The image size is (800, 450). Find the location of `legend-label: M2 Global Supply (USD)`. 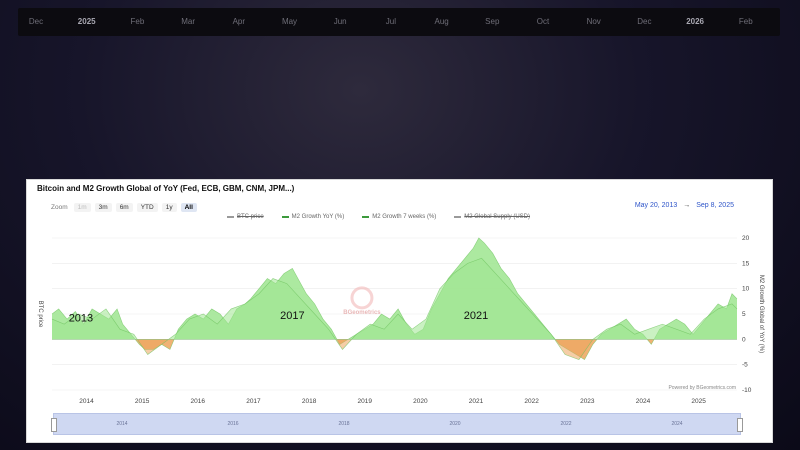

legend-label: M2 Global Supply (USD) is located at coordinates (497, 217).